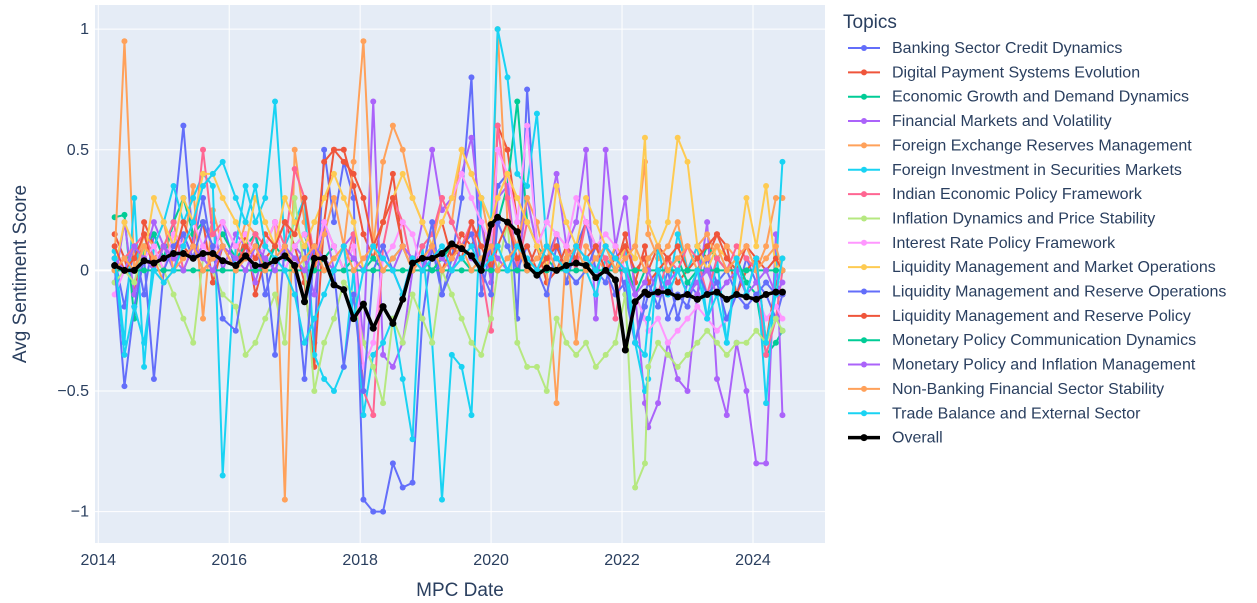  I want to click on legend-item: Financial Markets and Volatility, so click(980, 121).